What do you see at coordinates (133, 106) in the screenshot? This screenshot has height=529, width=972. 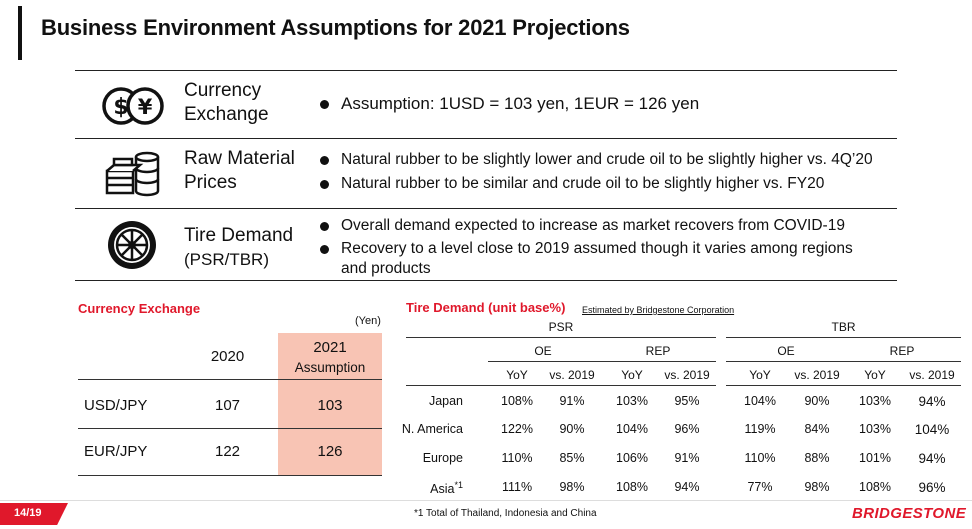 I see `currency-icon: $ ¥` at bounding box center [133, 106].